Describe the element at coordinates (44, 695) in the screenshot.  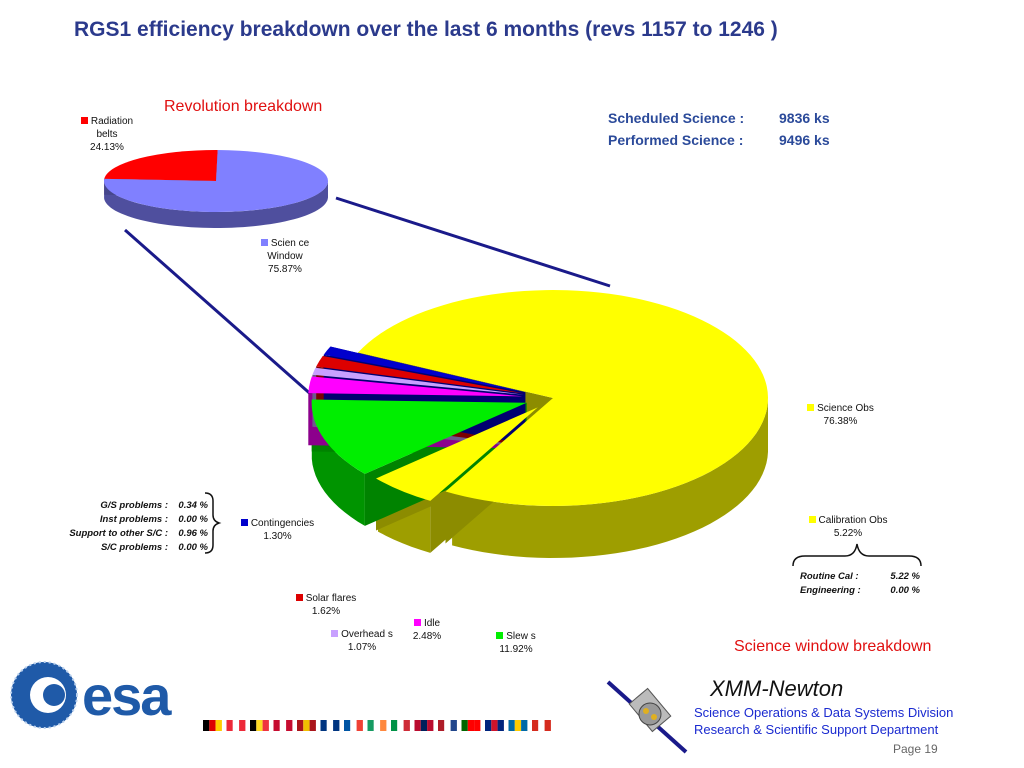
I see `esa-emblem-icon` at that location.